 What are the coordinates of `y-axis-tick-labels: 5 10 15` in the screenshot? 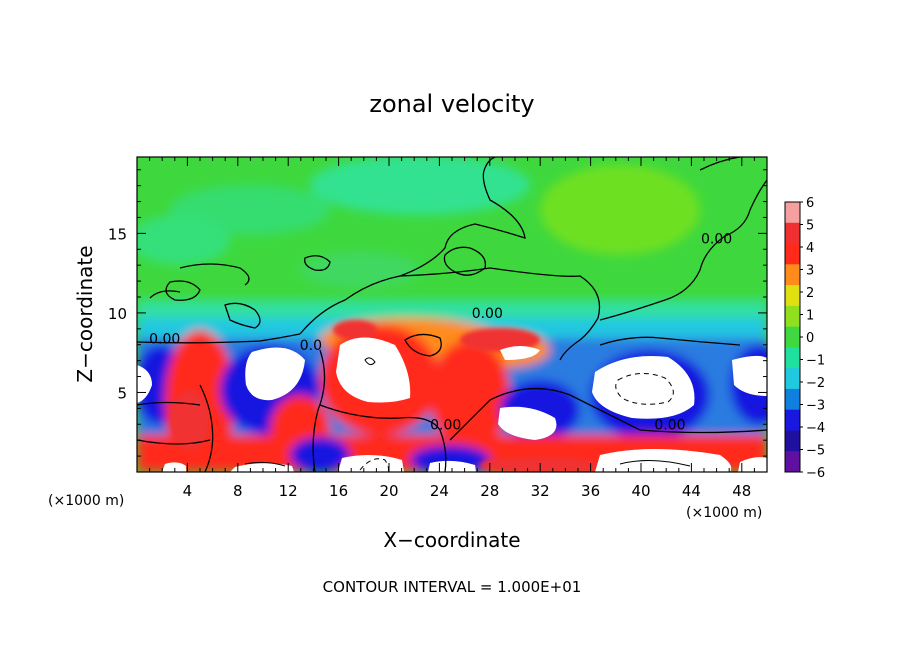 It's located at (117, 313).